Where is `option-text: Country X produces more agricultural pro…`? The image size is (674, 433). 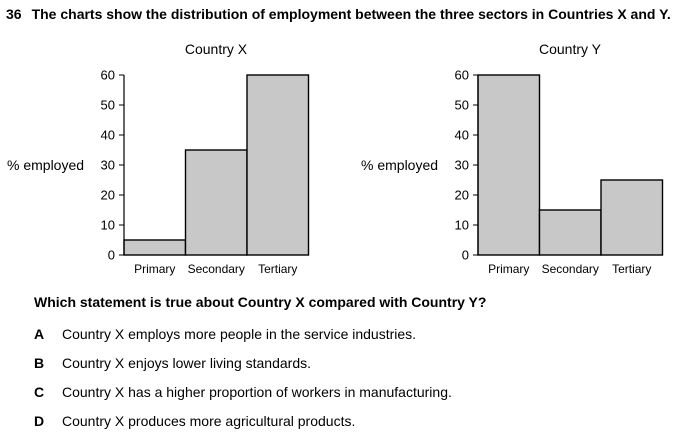 option-text: Country X produces more agricultural pro… is located at coordinates (209, 421).